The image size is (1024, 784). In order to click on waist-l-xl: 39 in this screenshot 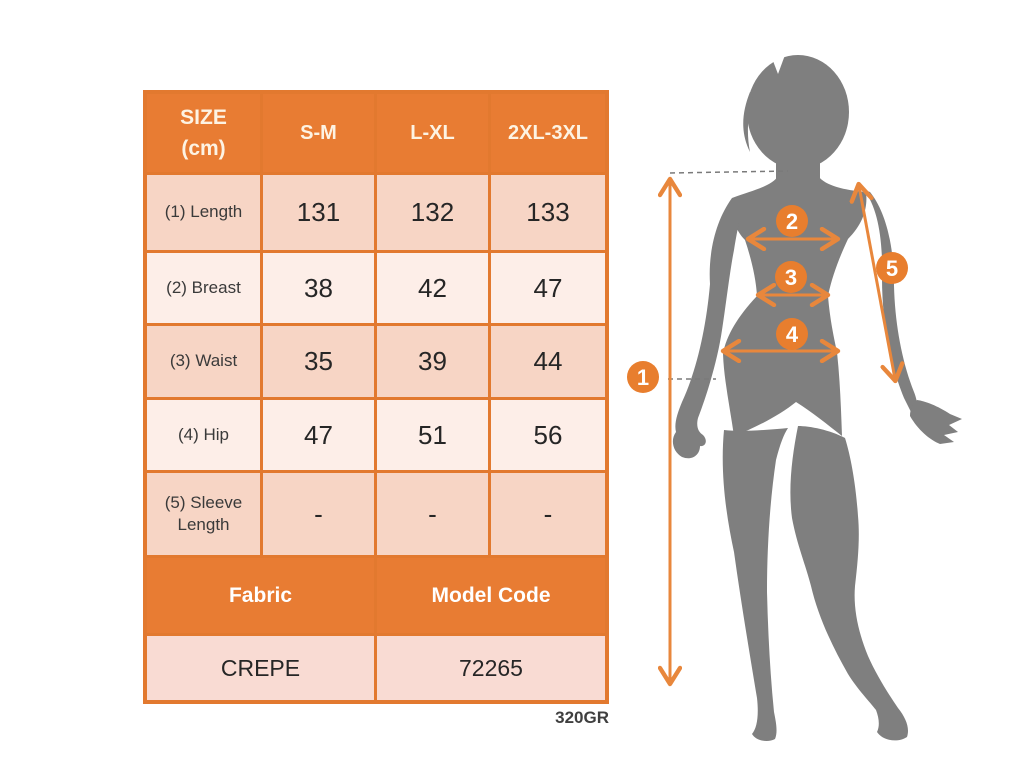, I will do `click(432, 361)`.